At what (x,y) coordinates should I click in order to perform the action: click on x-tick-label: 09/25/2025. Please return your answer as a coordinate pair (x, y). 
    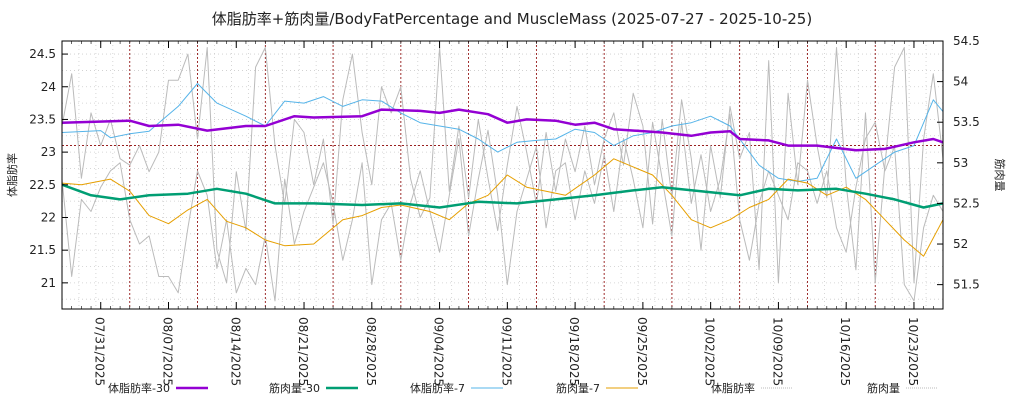
    Looking at the image, I should click on (642, 351).